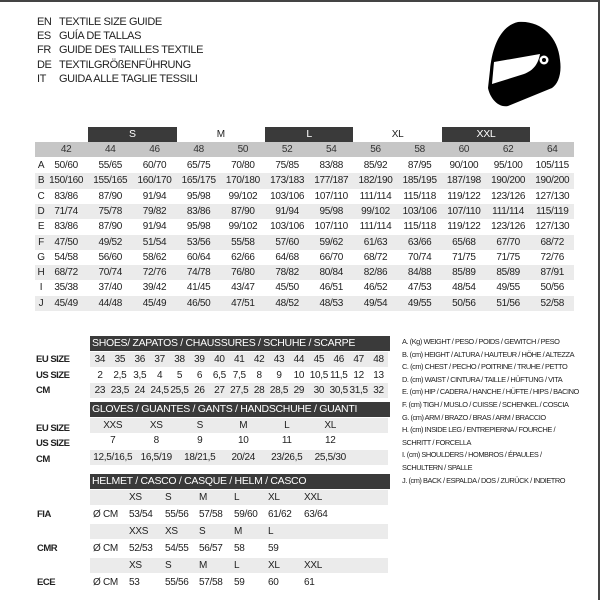 This screenshot has width=600, height=600. What do you see at coordinates (419, 181) in the screenshot?
I see `table-cell: 185/195` at bounding box center [419, 181].